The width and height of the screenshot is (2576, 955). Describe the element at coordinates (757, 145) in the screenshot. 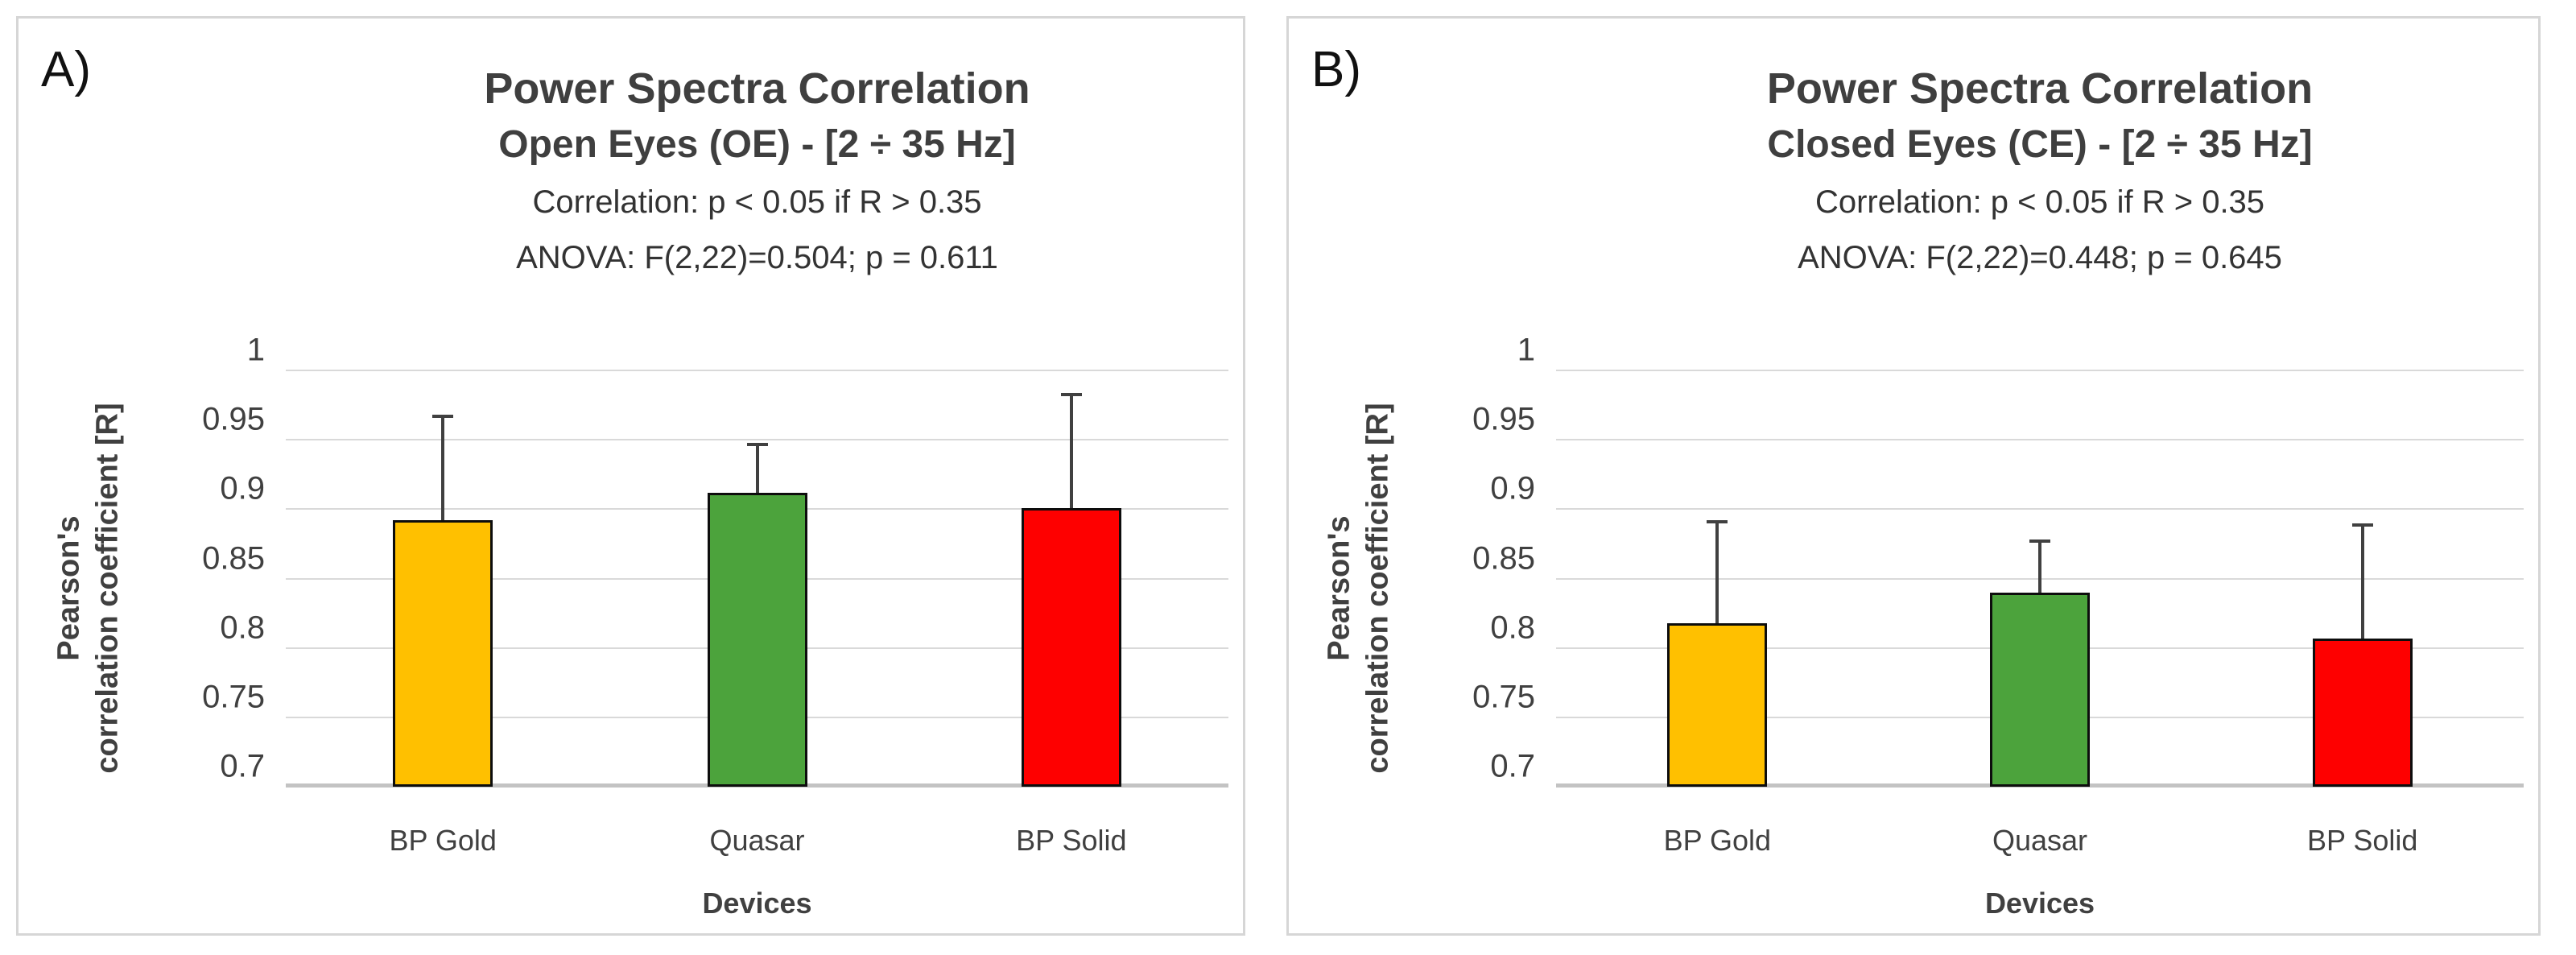

I see `chart-subtitle: Open Eyes (OE) - [2 ÷ 35 Hz]` at that location.